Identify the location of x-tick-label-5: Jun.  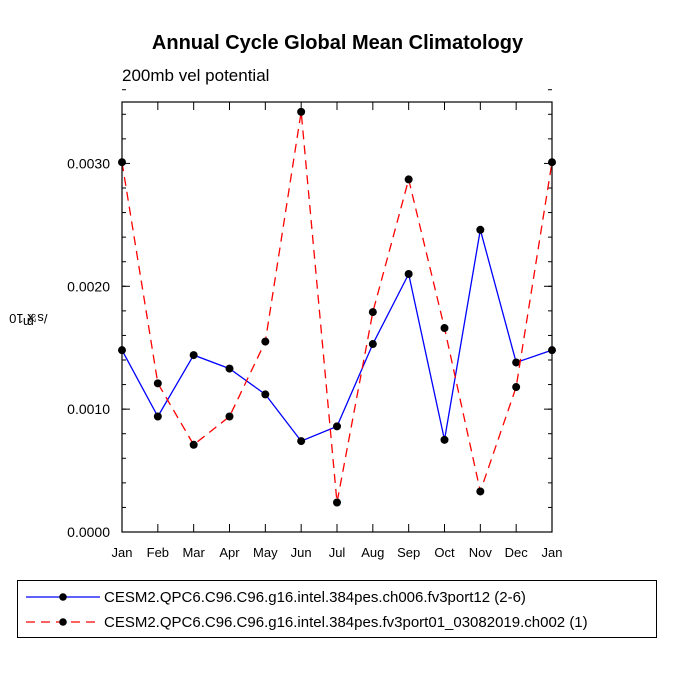
(301, 552).